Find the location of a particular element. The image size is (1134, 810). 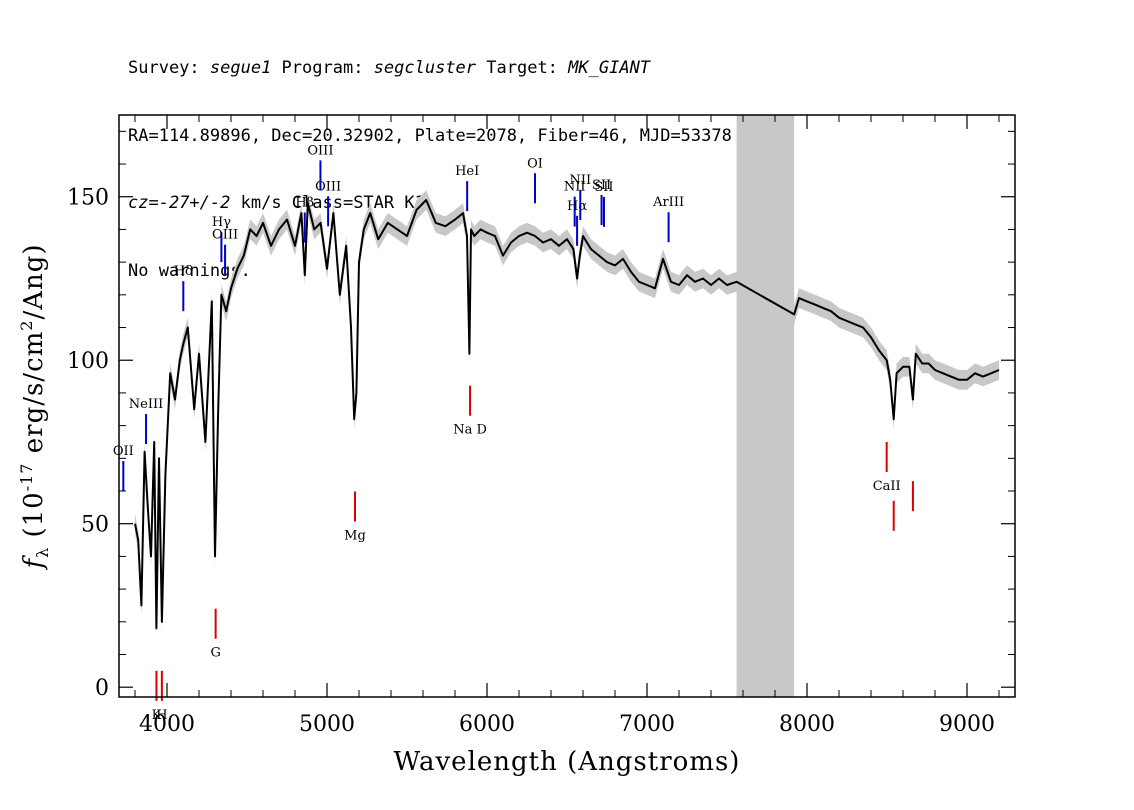

x-axis-title: Wavelength (Angstroms) is located at coordinates (567, 762).